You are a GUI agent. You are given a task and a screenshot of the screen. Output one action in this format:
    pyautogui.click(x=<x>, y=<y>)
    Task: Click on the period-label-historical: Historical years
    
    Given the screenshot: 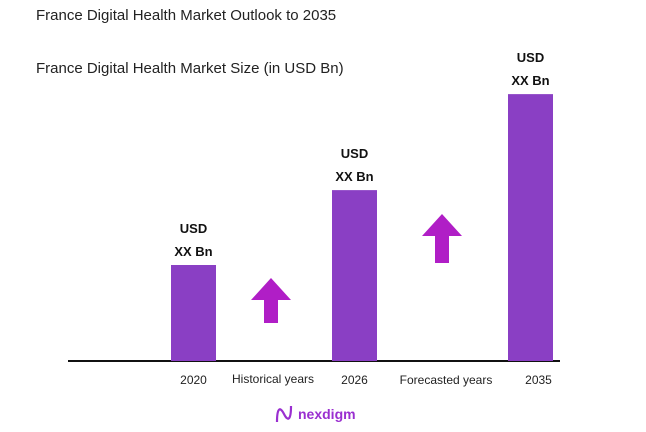 What is the action you would take?
    pyautogui.click(x=273, y=379)
    